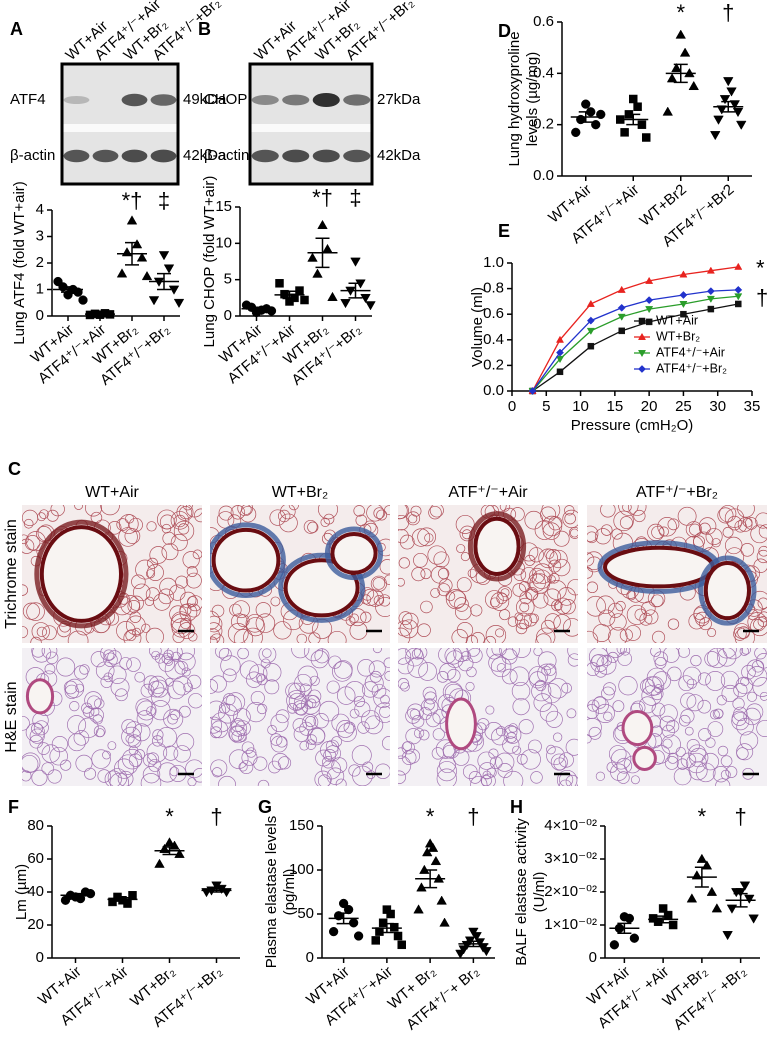  What do you see at coordinates (727, 590) in the screenshot?
I see `airway` at bounding box center [727, 590].